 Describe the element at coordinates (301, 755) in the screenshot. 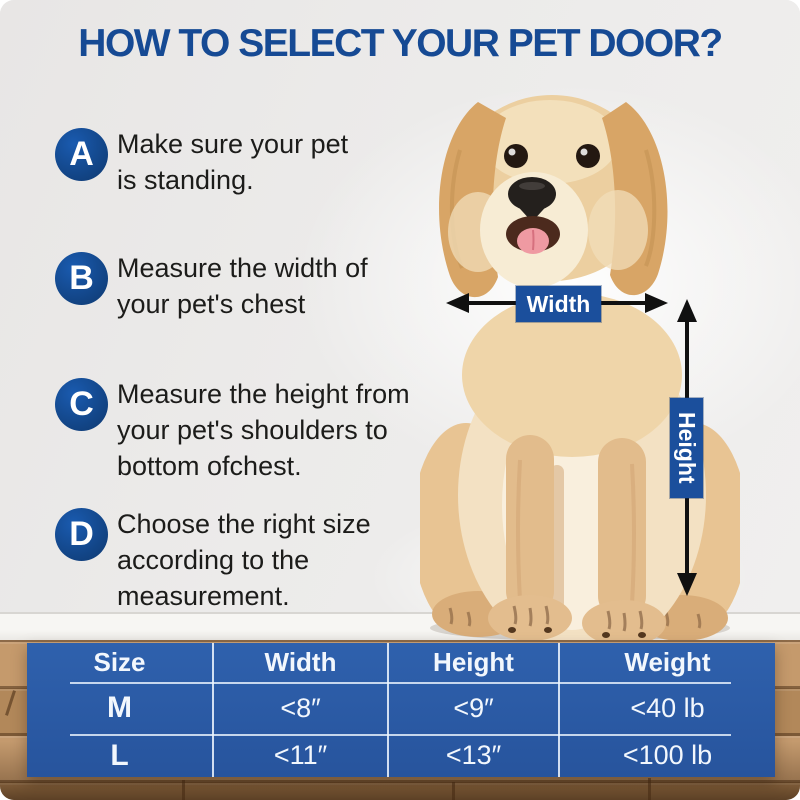

I see `row-l-width: <11″` at that location.